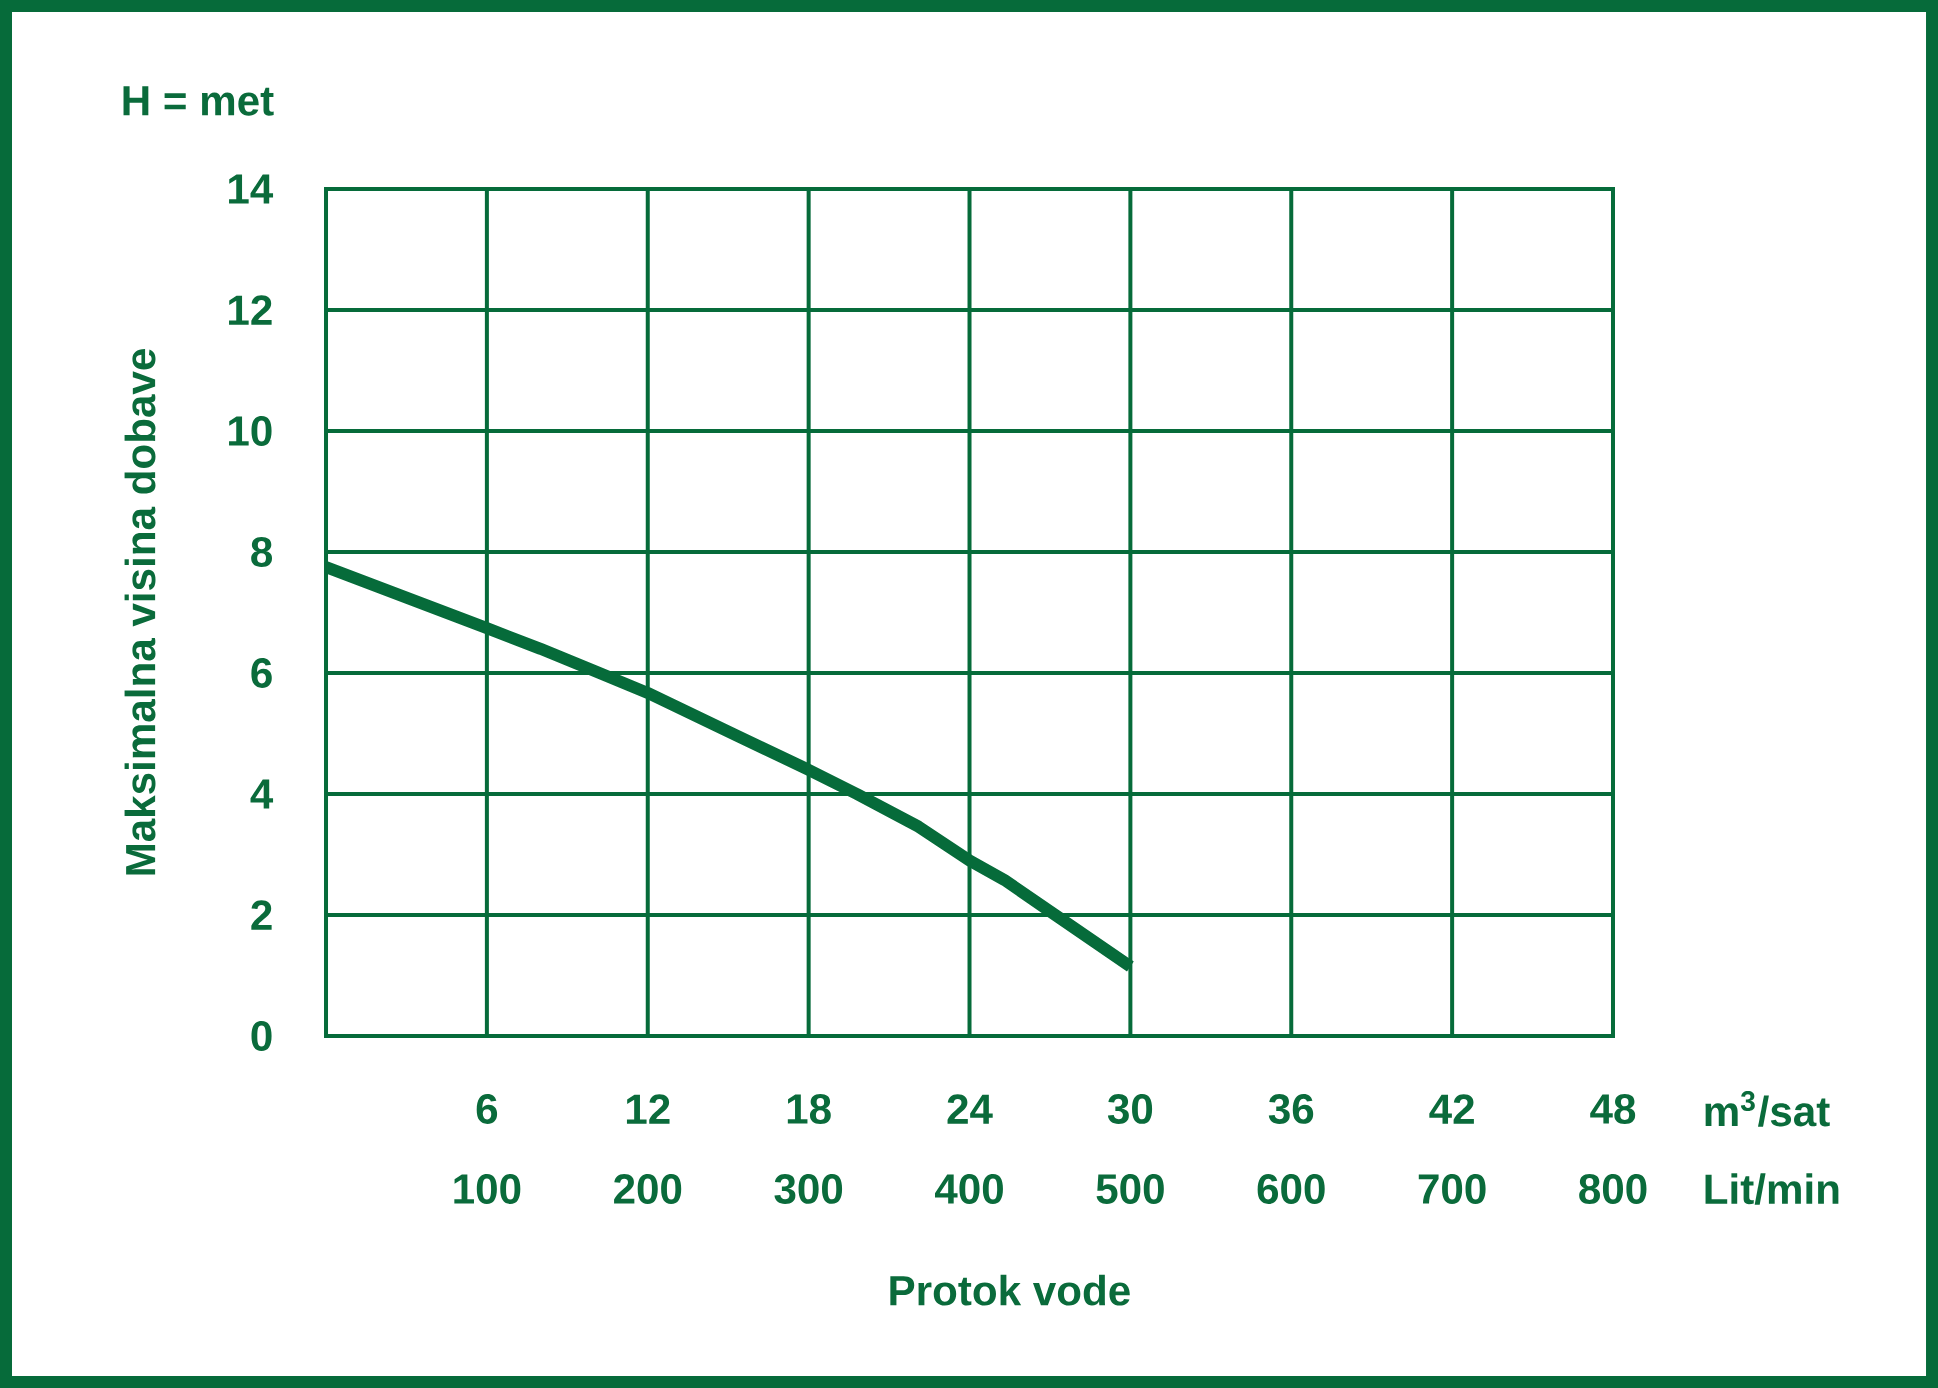 The image size is (1938, 1388). Describe the element at coordinates (1452, 1189) in the screenshot. I see `x2-tick-label: 700` at that location.